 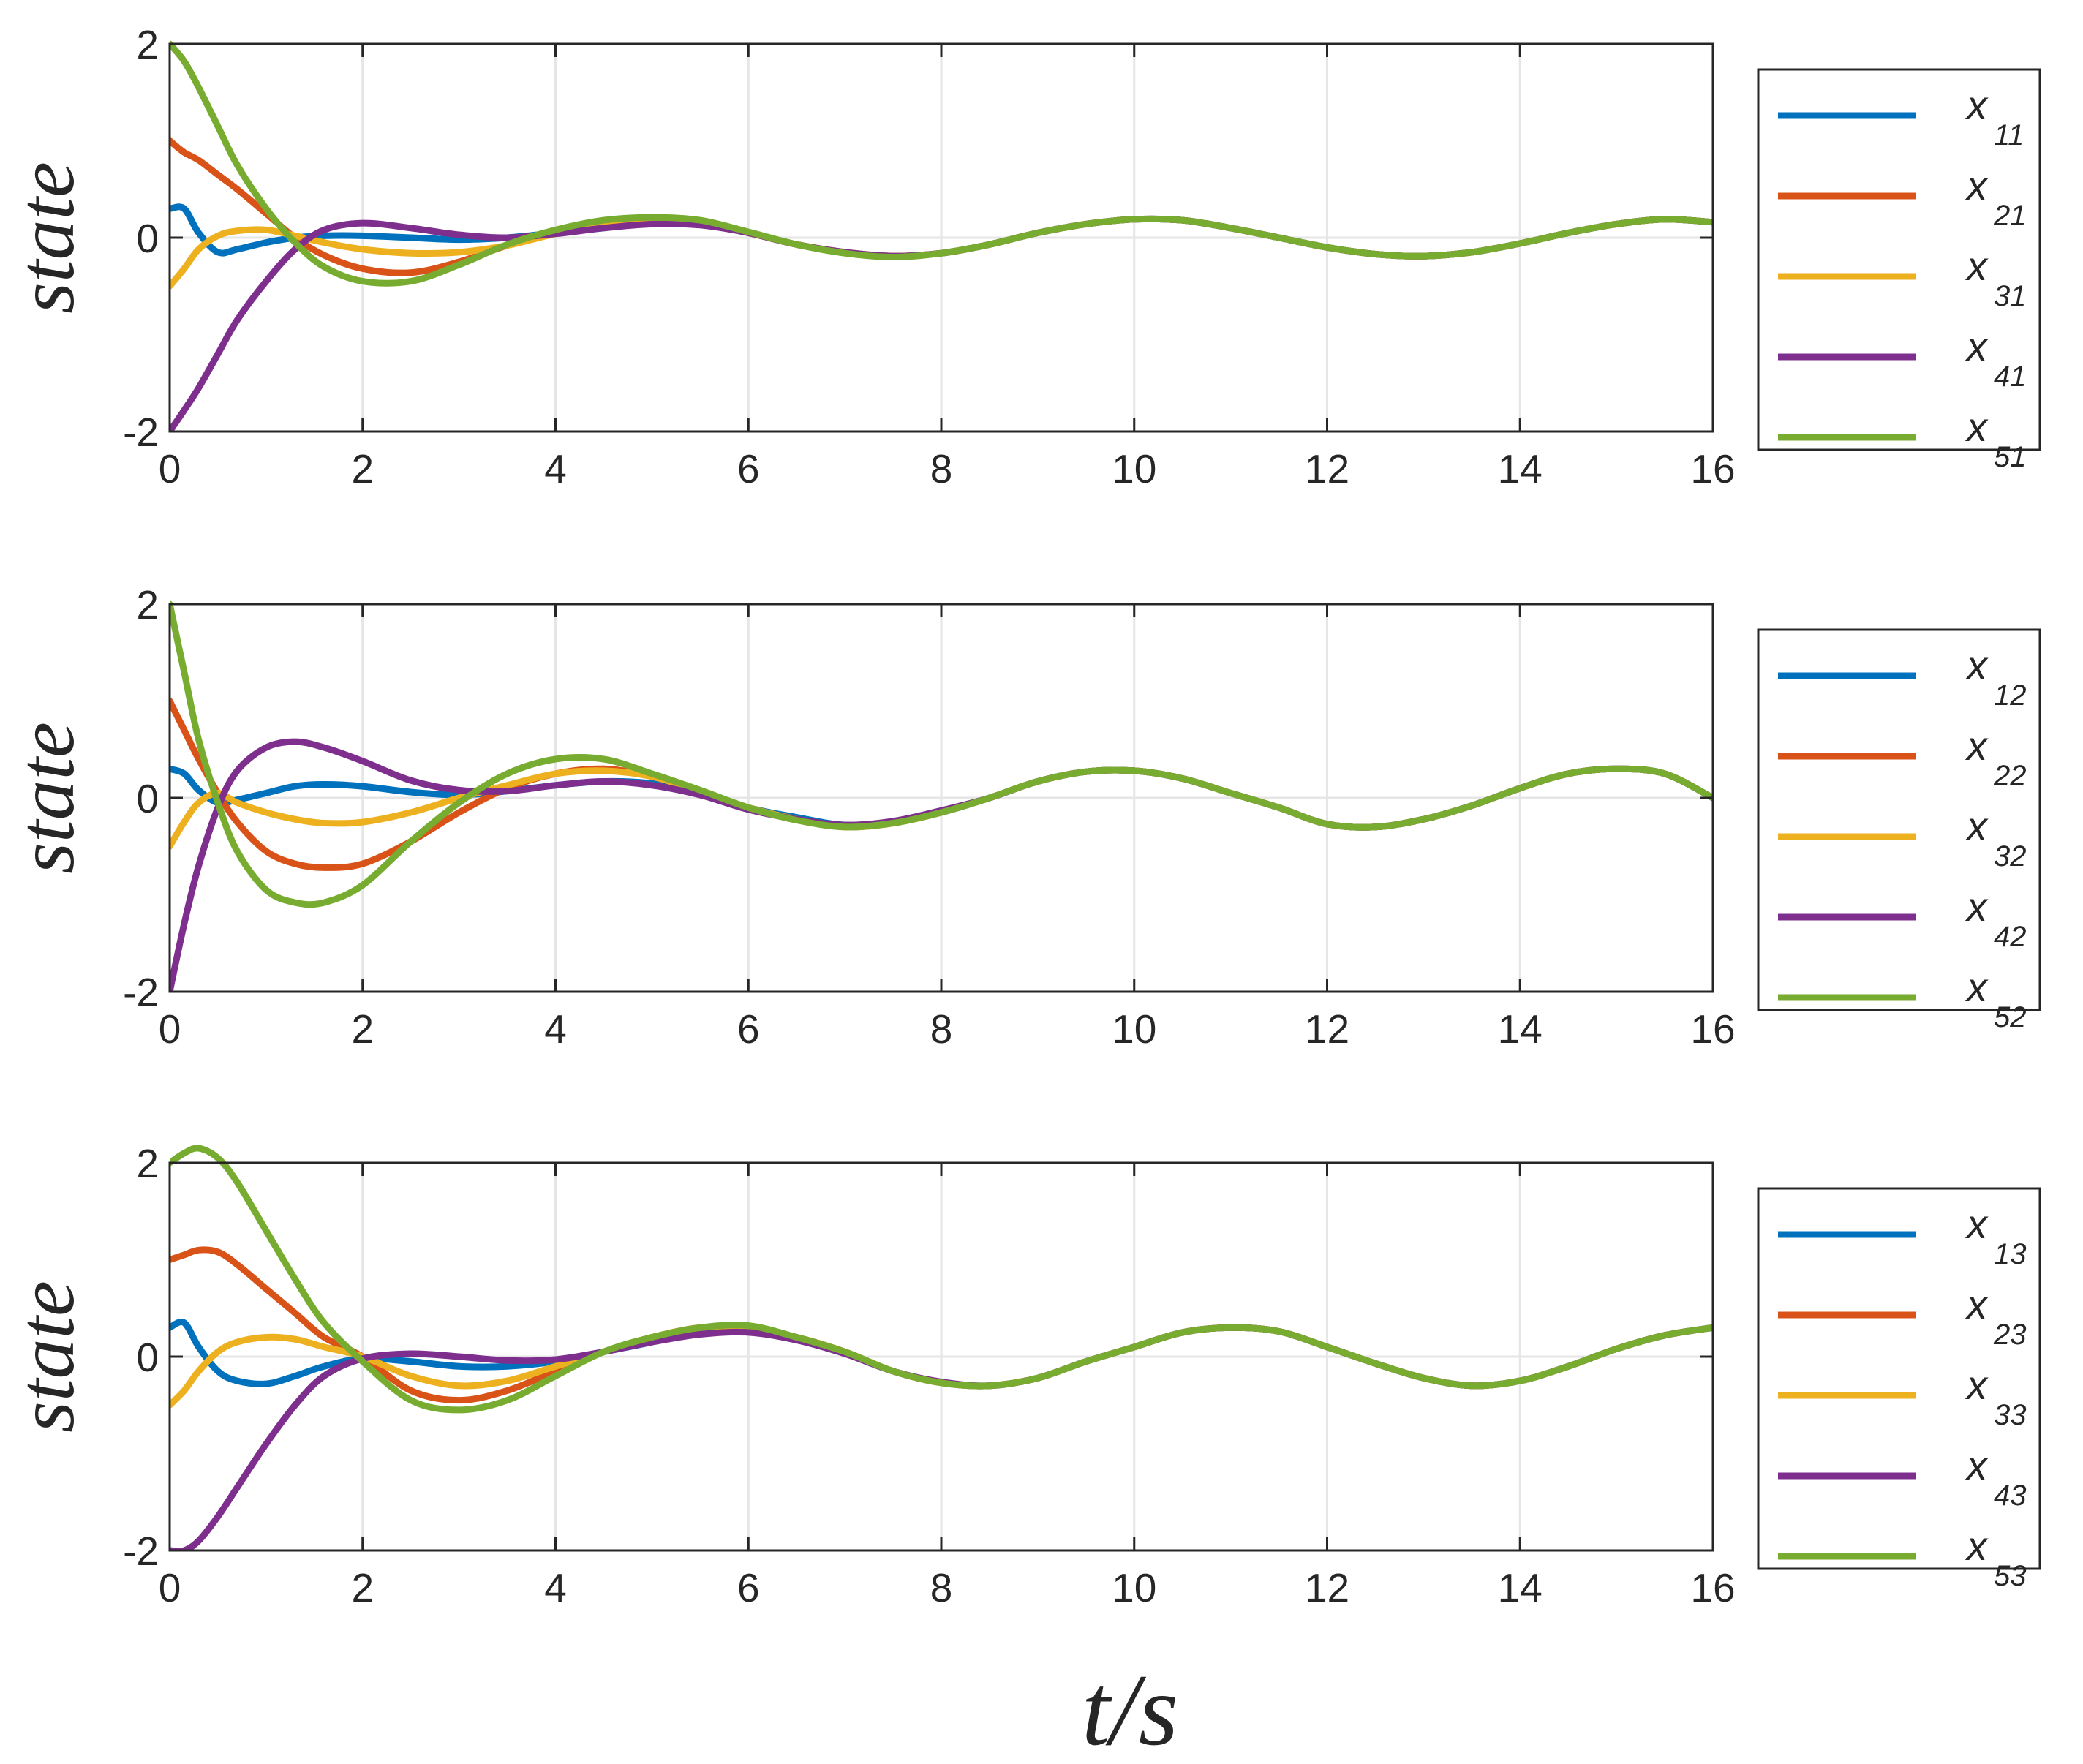 I want to click on legend-label-x53: x, so click(x=1977, y=1546).